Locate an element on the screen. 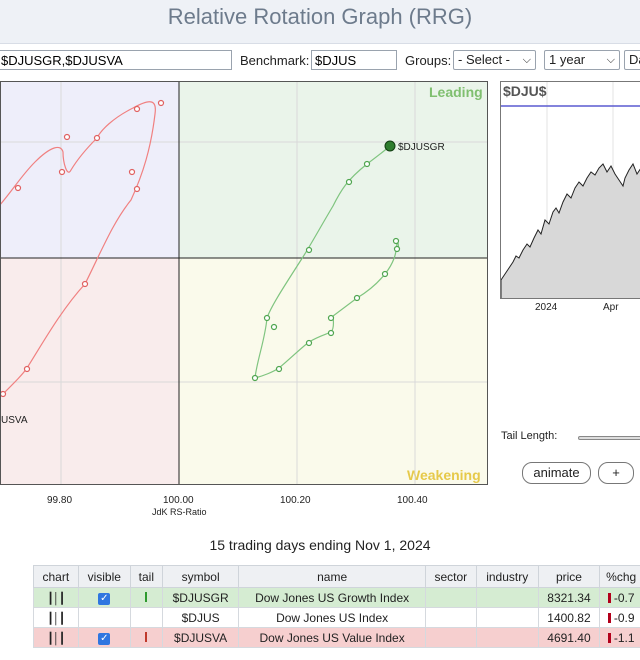  quadrant-label-leading: Leading is located at coordinates (456, 92).